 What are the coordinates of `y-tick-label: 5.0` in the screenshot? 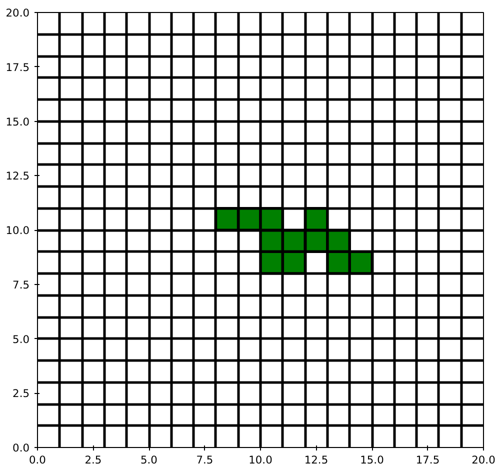 It's located at (21, 339).